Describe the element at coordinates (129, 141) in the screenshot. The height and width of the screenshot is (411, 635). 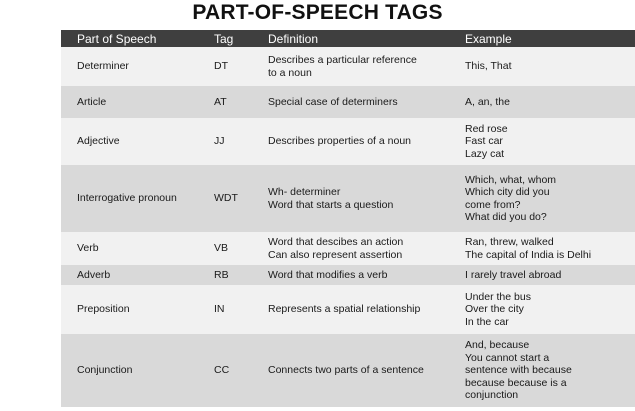
I see `cell-part-of-speech: Adjective` at that location.